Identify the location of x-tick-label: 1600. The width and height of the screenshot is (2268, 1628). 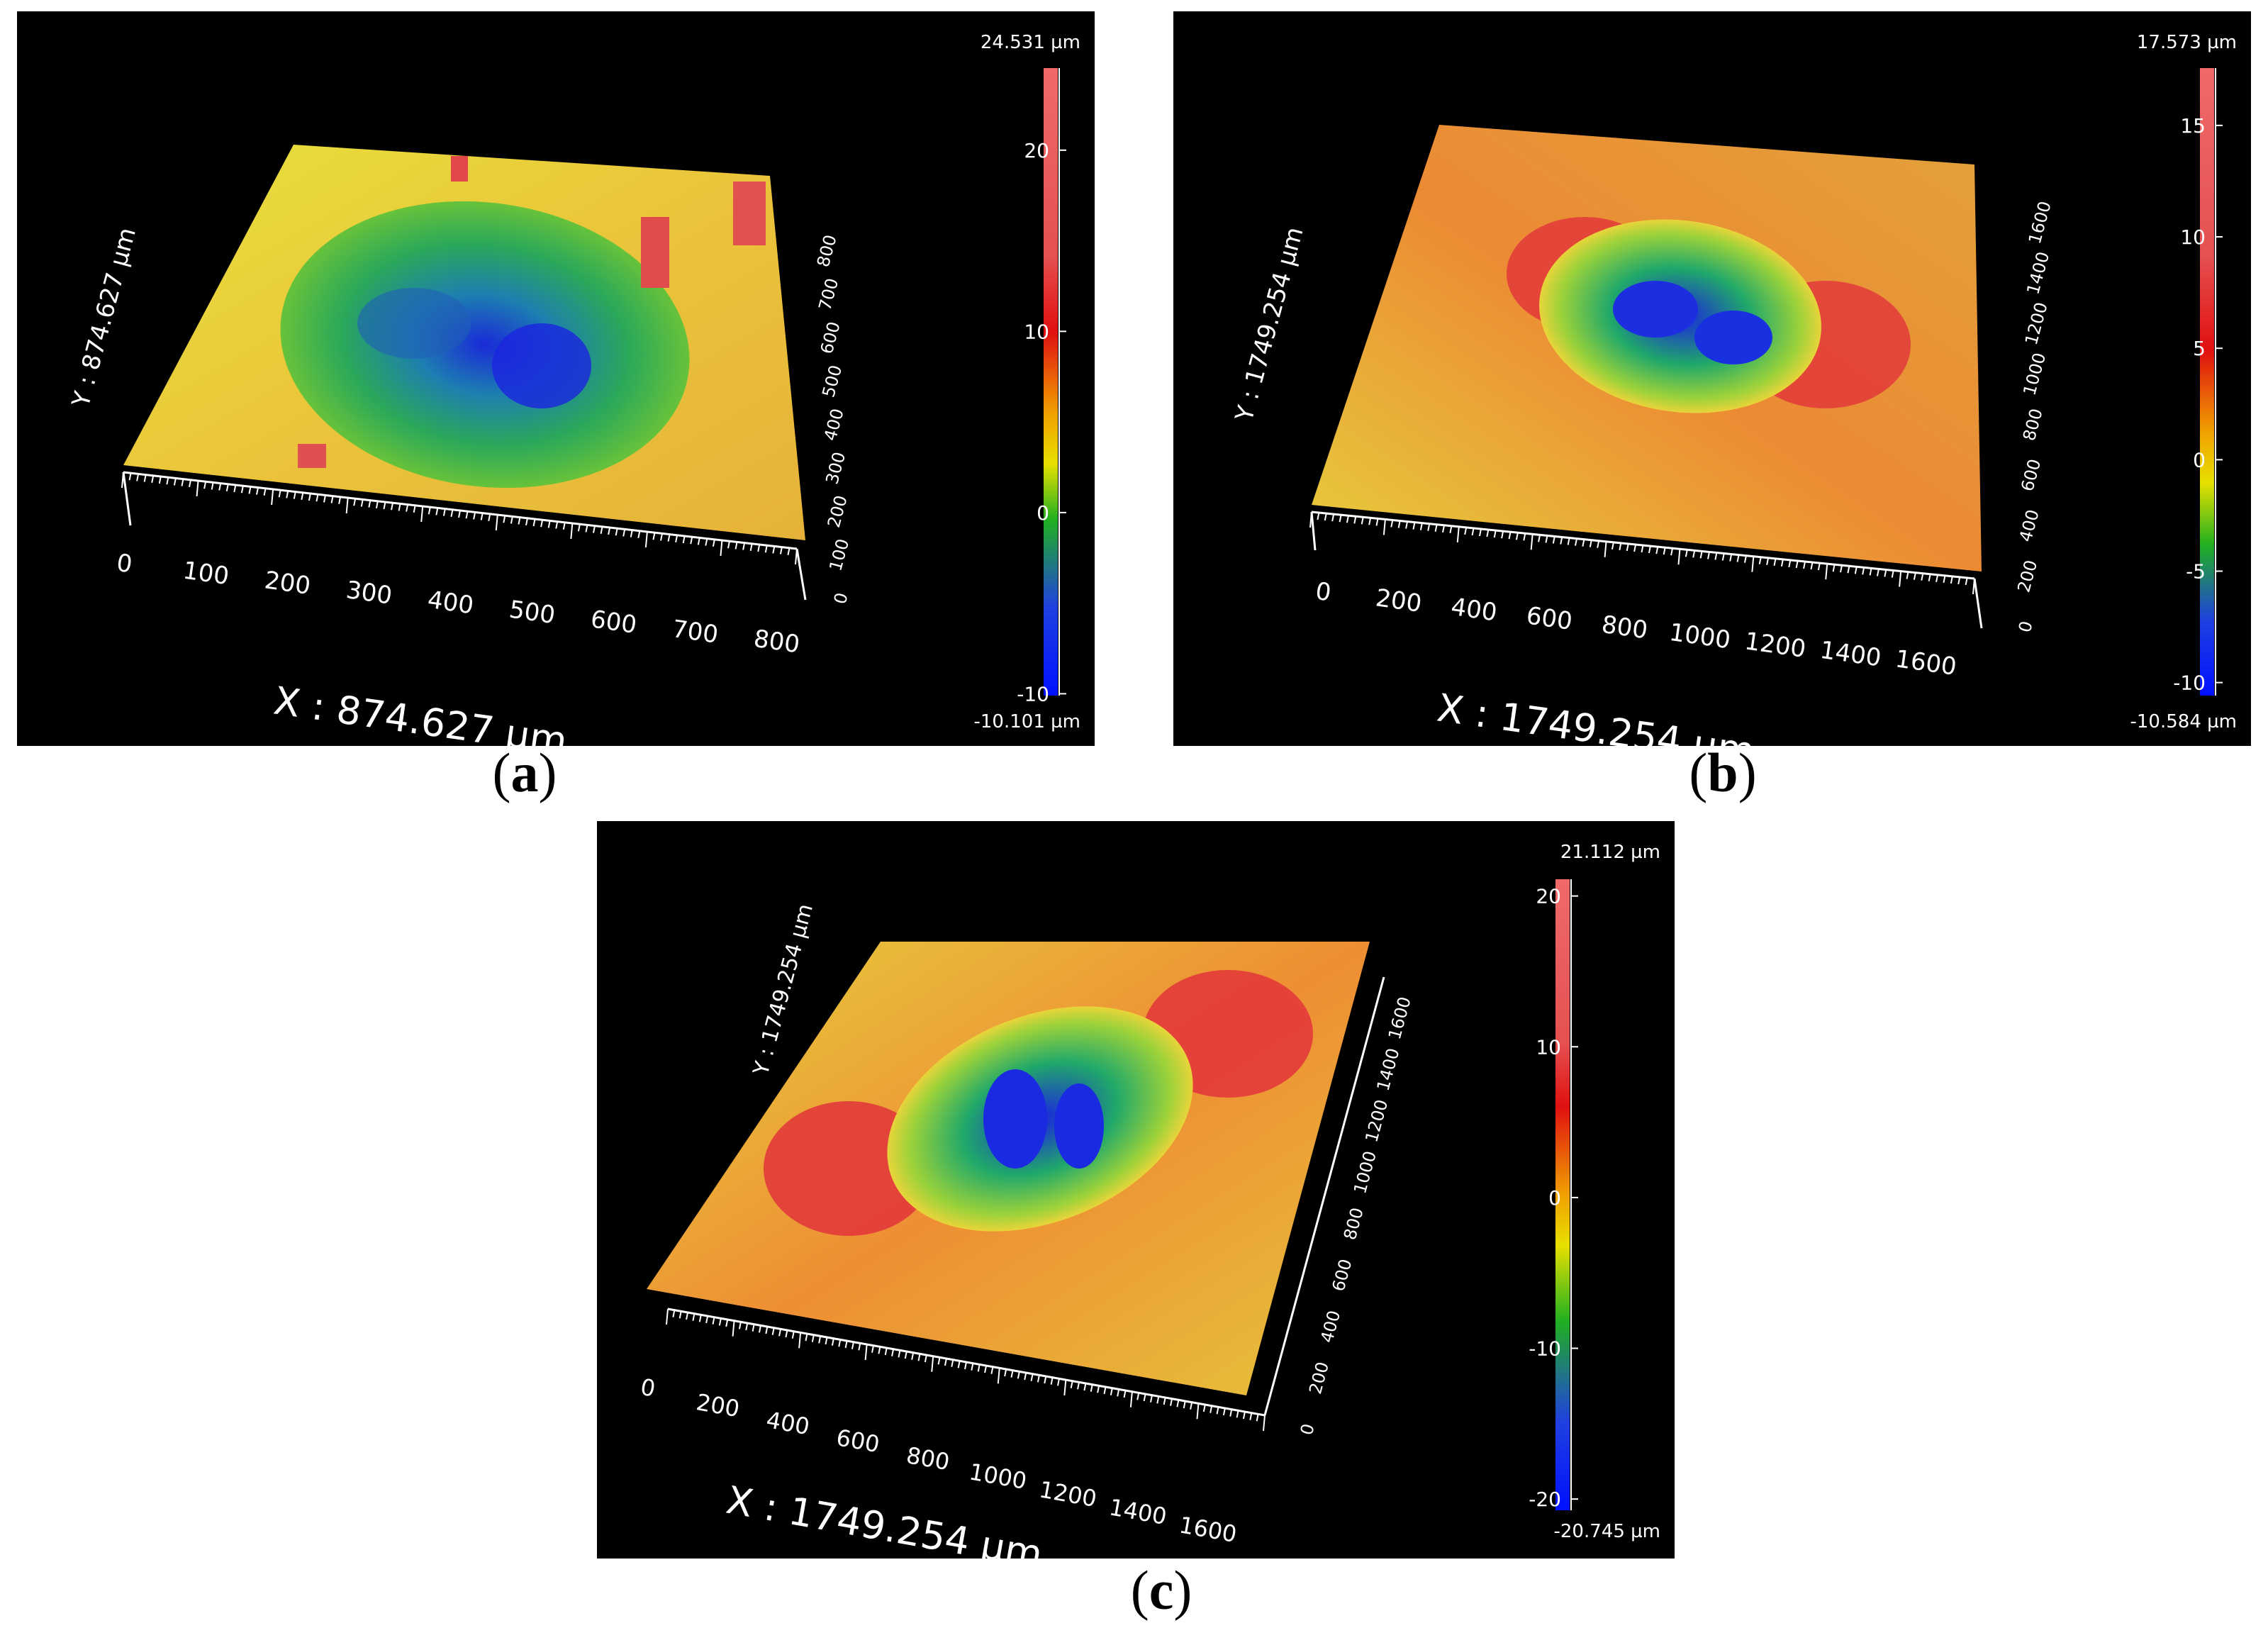
(1208, 1529).